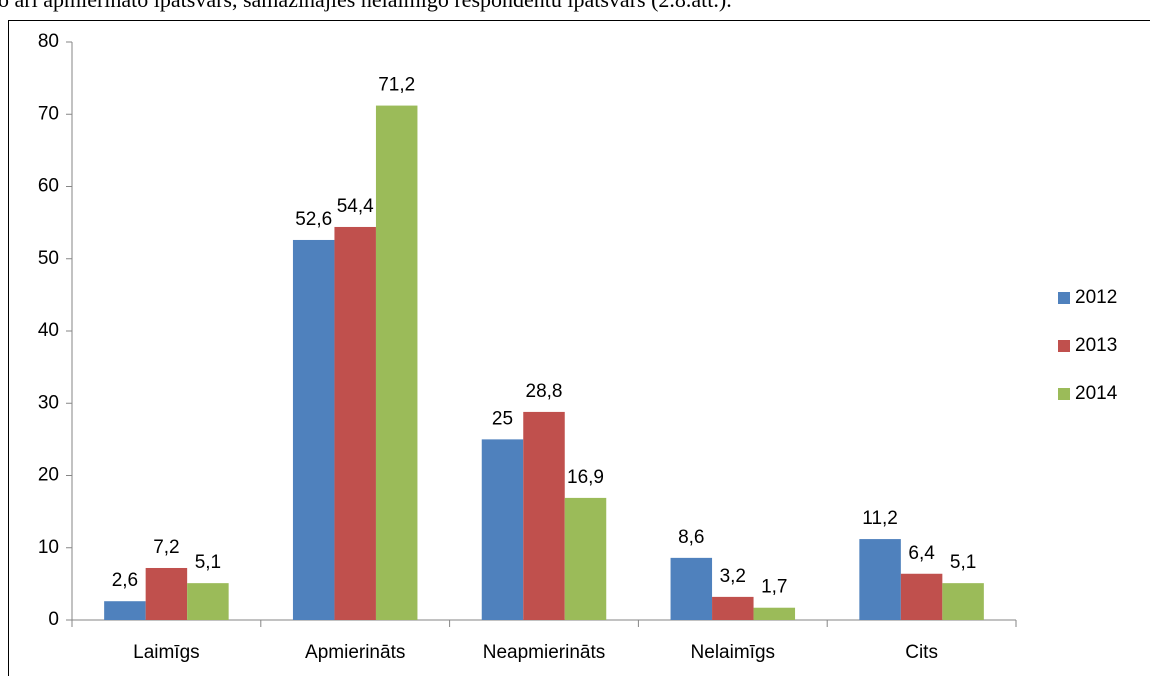  I want to click on data-label: 11,2, so click(880, 518).